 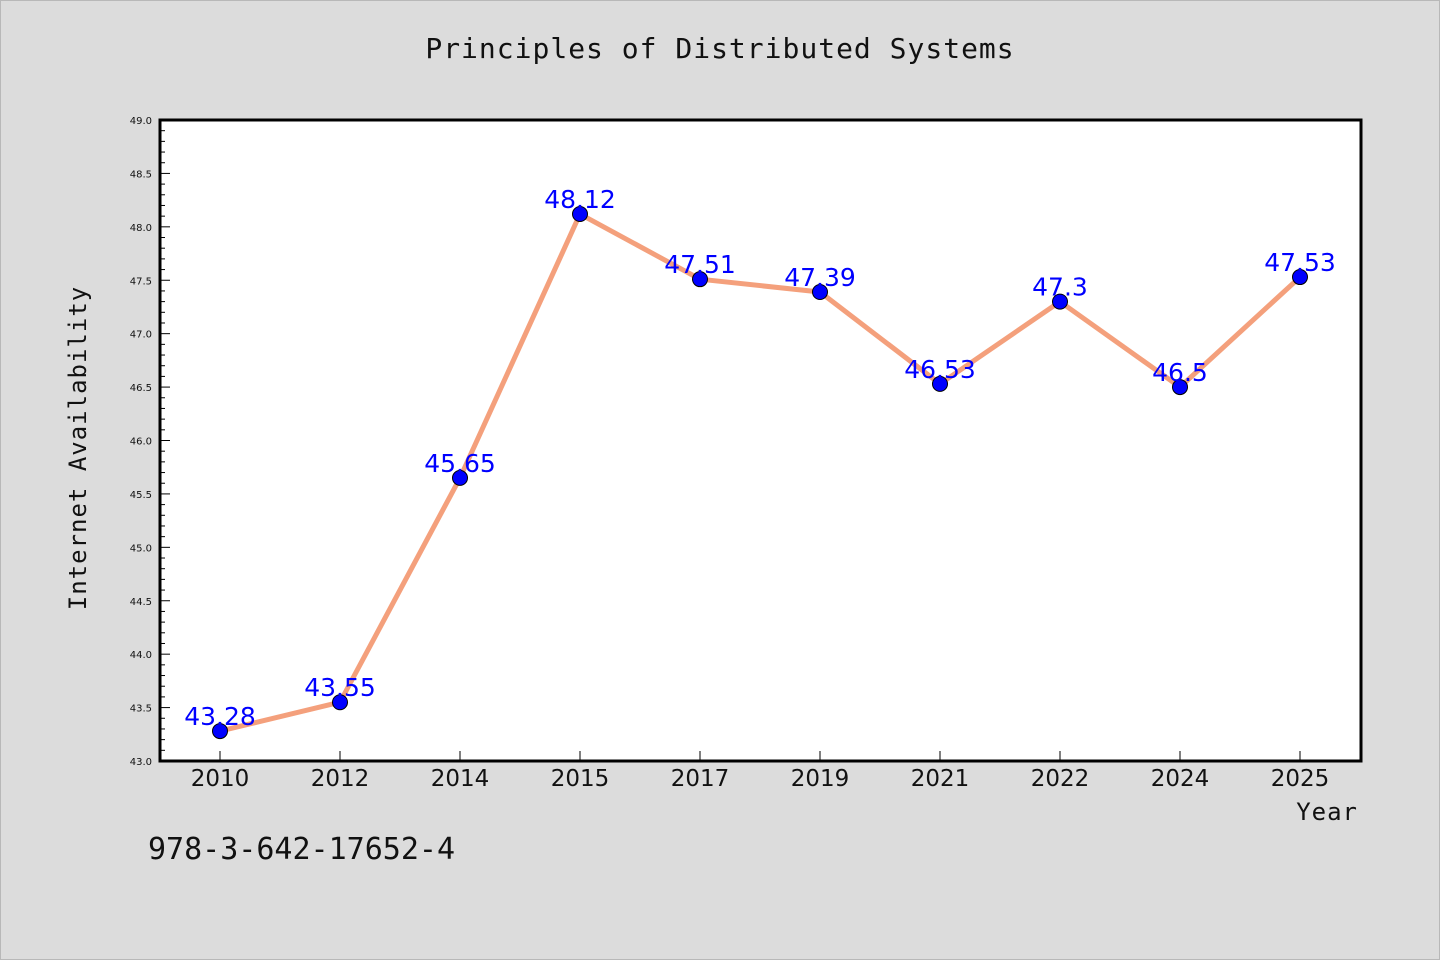 I want to click on y-tick-label: 45.0, so click(x=141, y=548).